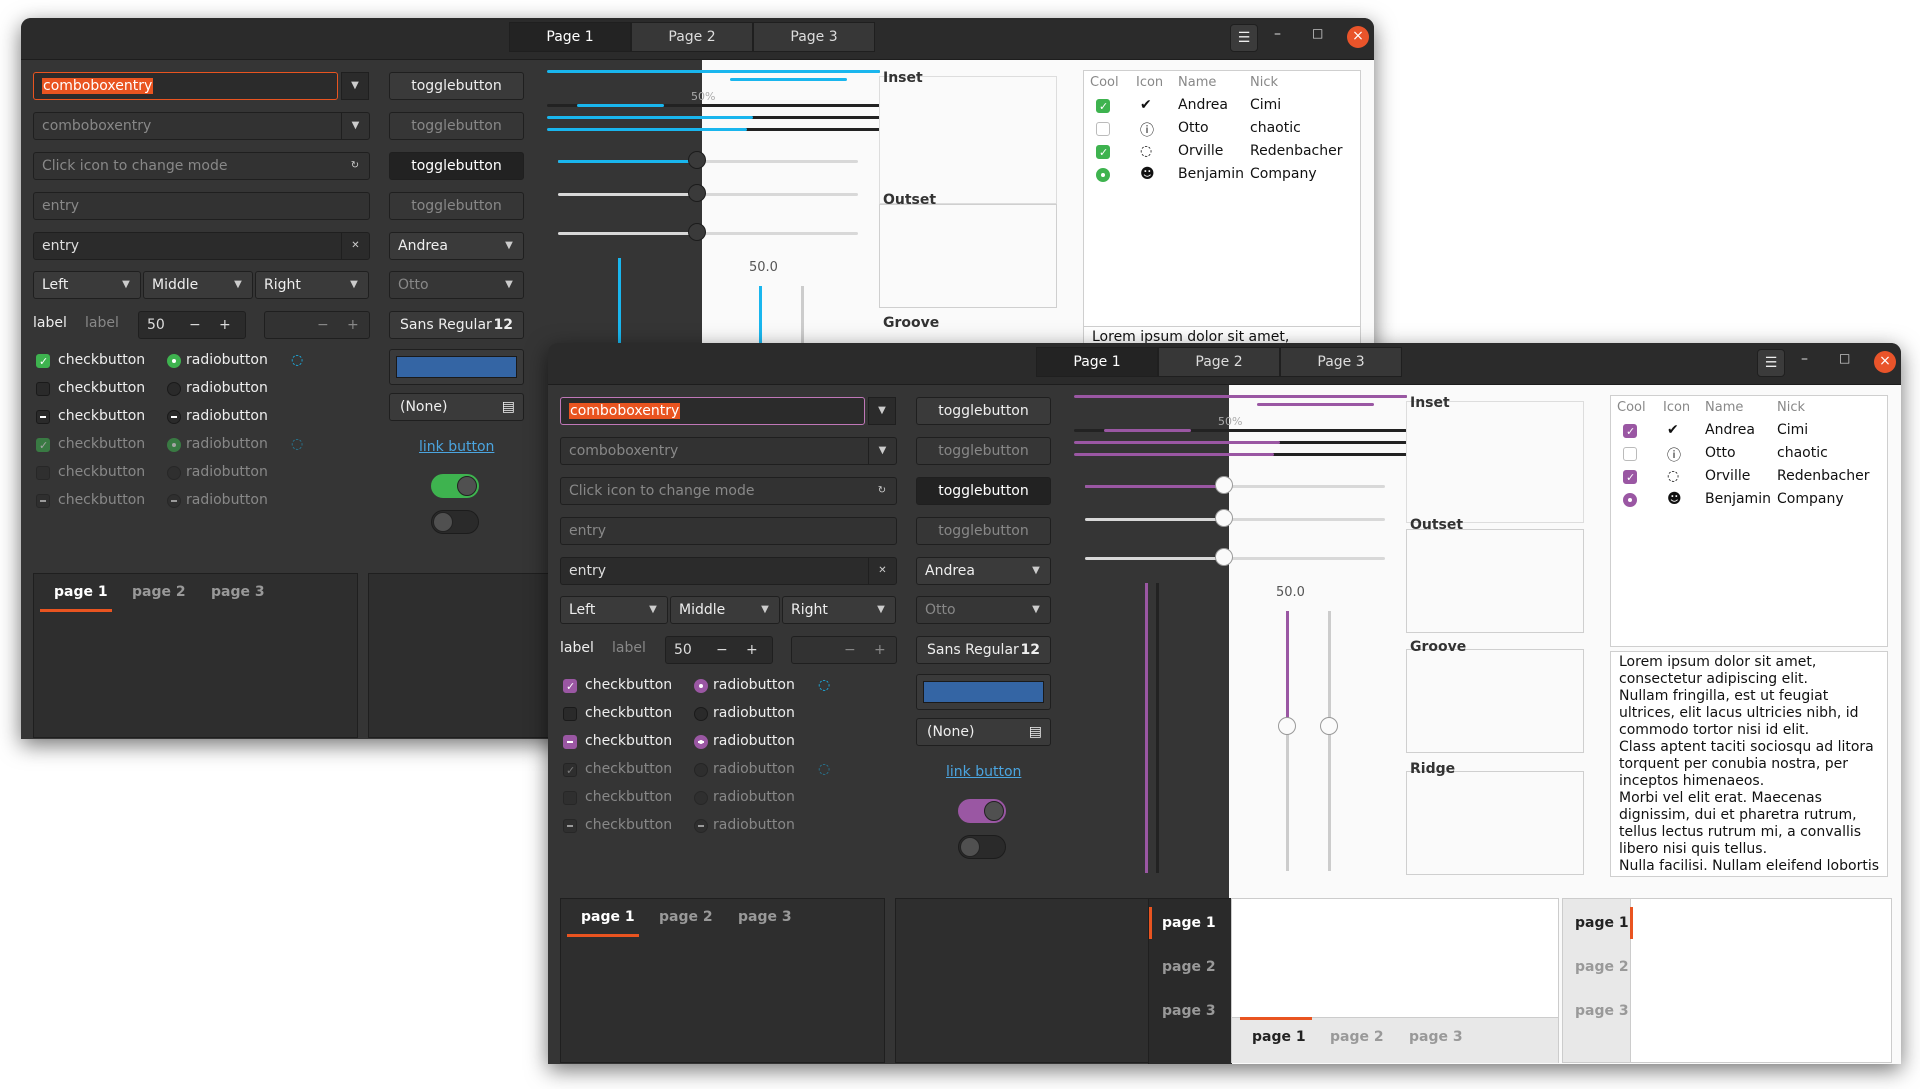 The image size is (1920, 1089). Describe the element at coordinates (983, 571) in the screenshot. I see `combo-andrea: Andrea ▼` at that location.